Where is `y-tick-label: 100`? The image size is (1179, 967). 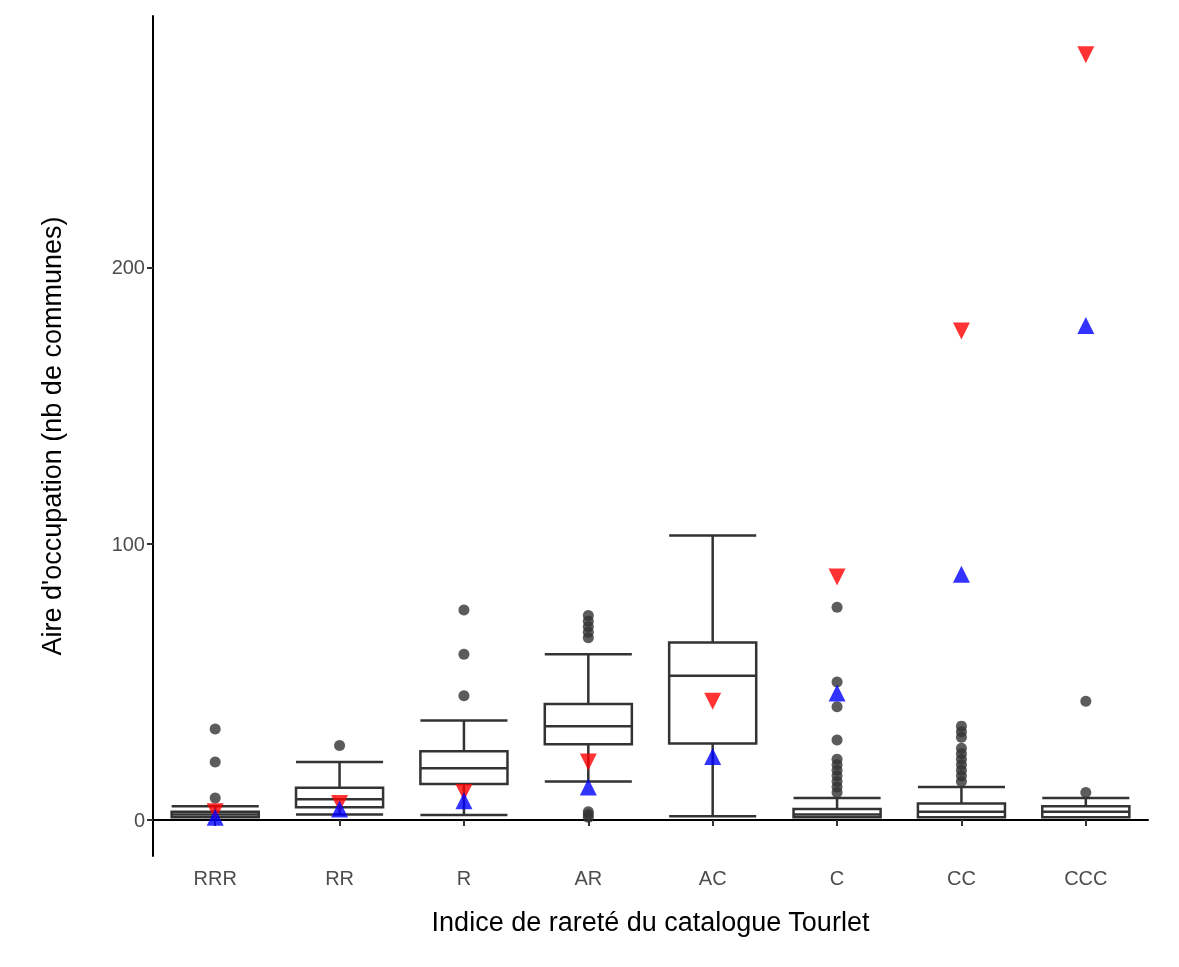
y-tick-label: 100 is located at coordinates (128, 543).